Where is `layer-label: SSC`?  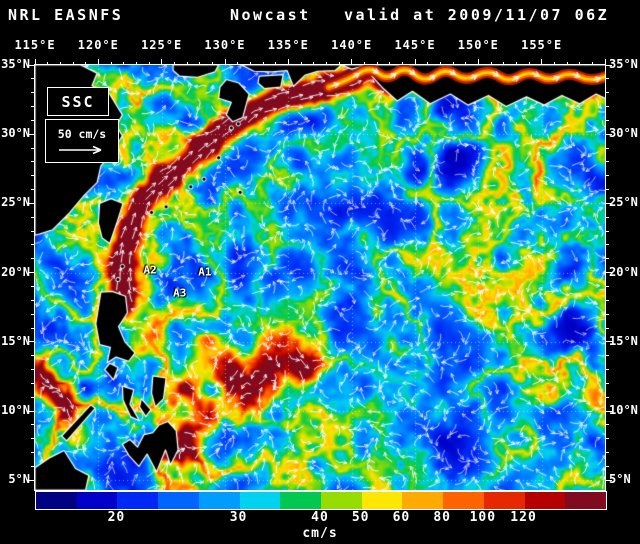
layer-label: SSC is located at coordinates (78, 101).